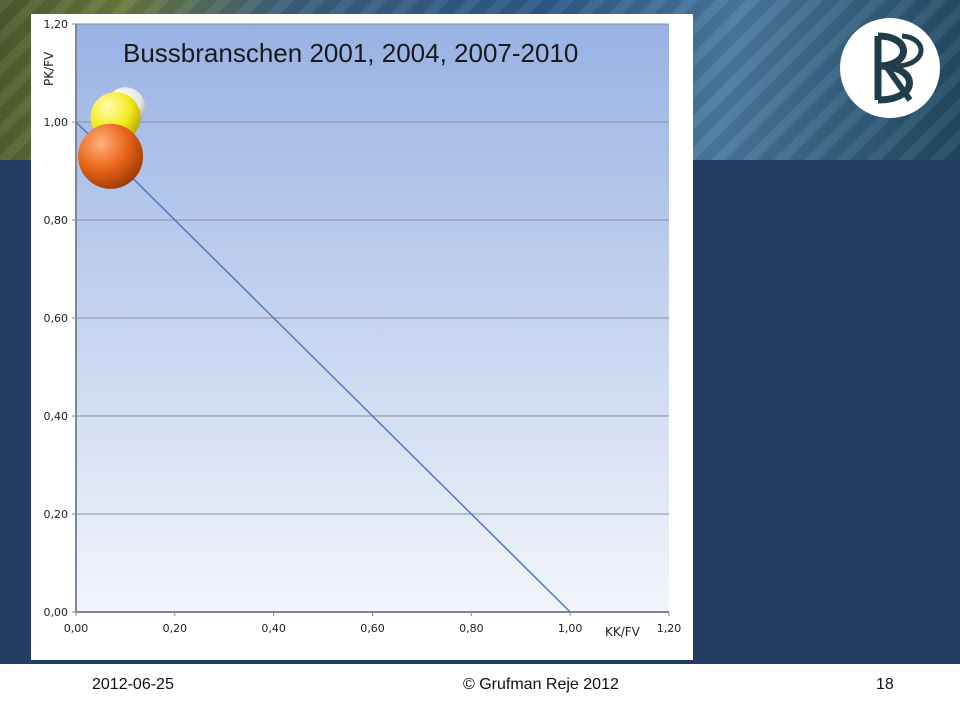  Describe the element at coordinates (56, 220) in the screenshot. I see `y-tick-label: 0,80` at that location.